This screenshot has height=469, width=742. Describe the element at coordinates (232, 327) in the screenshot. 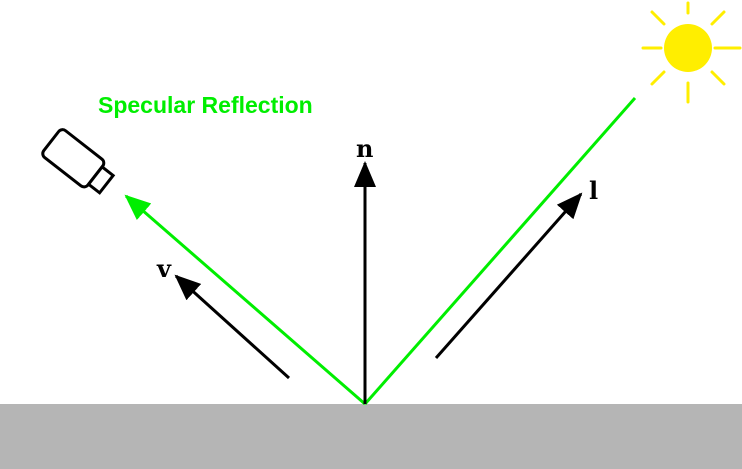

I see `view-vector-arrow` at that location.